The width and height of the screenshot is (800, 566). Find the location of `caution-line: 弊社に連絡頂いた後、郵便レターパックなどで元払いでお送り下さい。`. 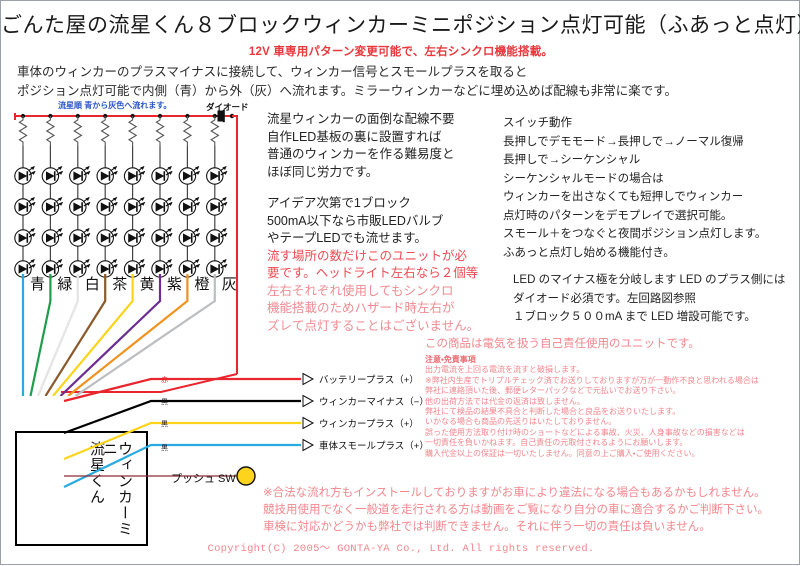

caution-line: 弊社に連絡頂いた後、郵便レターパックなどで元払いでお送り下さい。 is located at coordinates (553, 391).